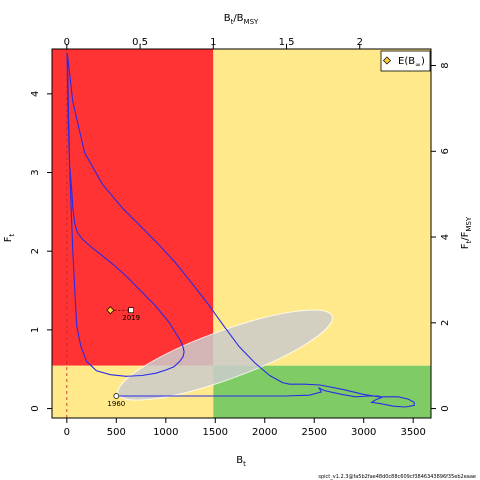 This screenshot has height=480, width=480. Describe the element at coordinates (411, 62) in the screenshot. I see `legend-label: E(B∞)` at that location.